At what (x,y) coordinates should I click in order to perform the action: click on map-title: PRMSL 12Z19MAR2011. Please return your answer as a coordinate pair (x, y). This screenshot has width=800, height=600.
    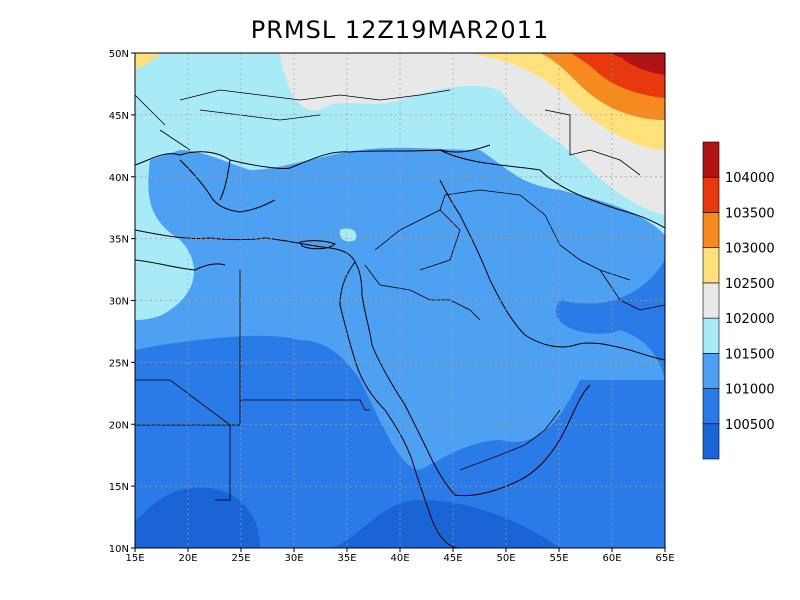
    Looking at the image, I should click on (400, 30).